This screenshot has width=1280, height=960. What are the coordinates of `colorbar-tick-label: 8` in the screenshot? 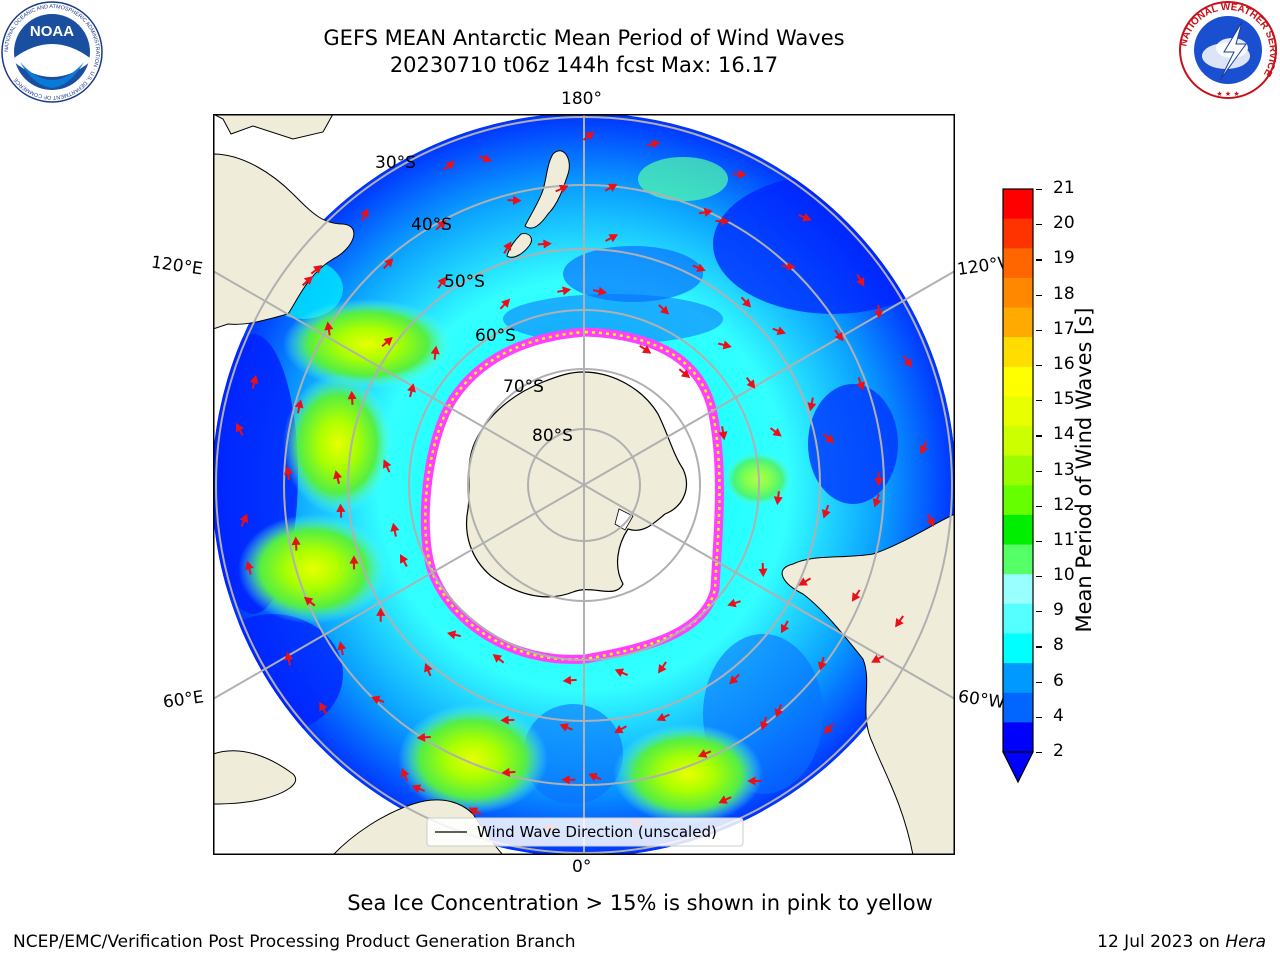 It's located at (1058, 645).